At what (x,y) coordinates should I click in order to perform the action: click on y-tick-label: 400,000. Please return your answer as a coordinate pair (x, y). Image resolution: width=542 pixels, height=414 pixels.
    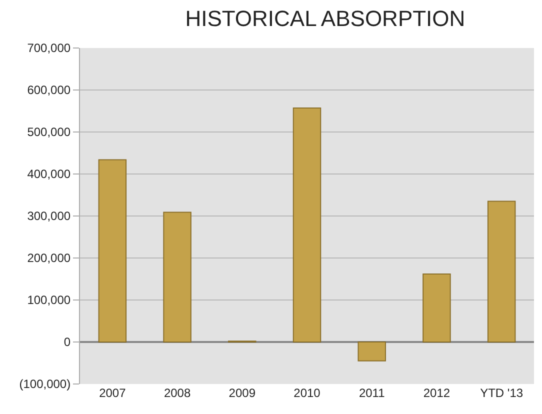
    Looking at the image, I should click on (49, 174).